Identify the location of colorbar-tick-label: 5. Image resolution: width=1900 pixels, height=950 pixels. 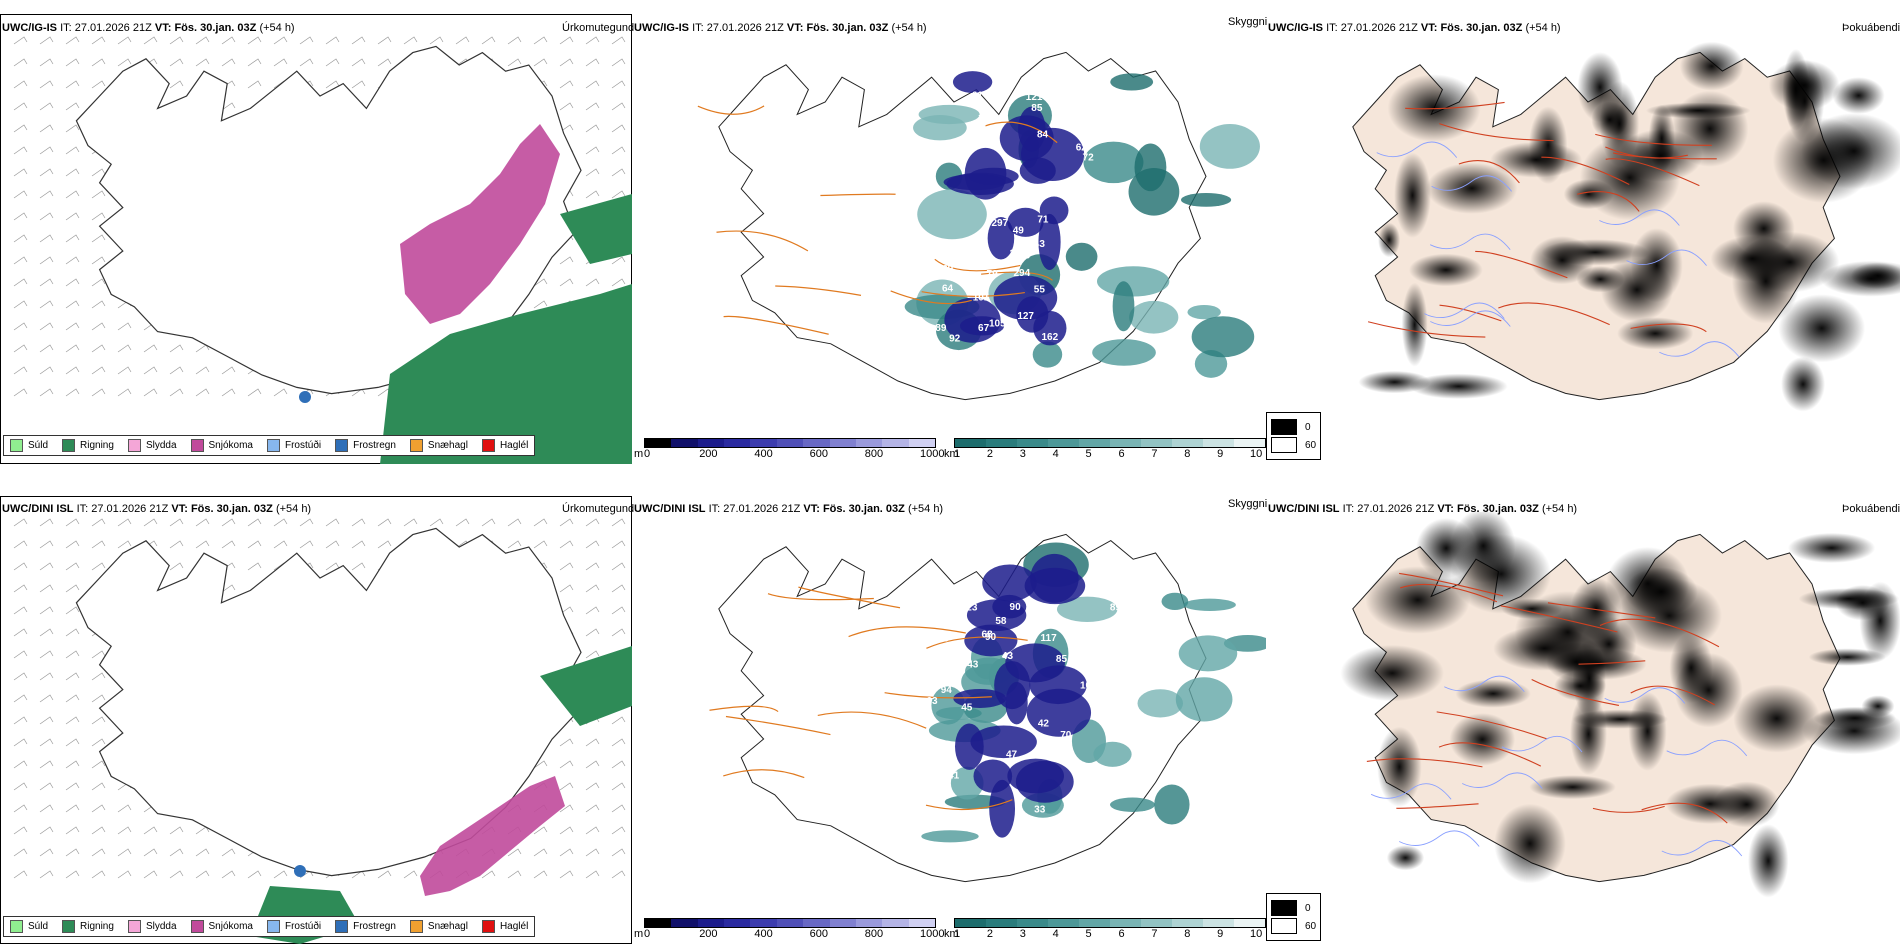
(1088, 454).